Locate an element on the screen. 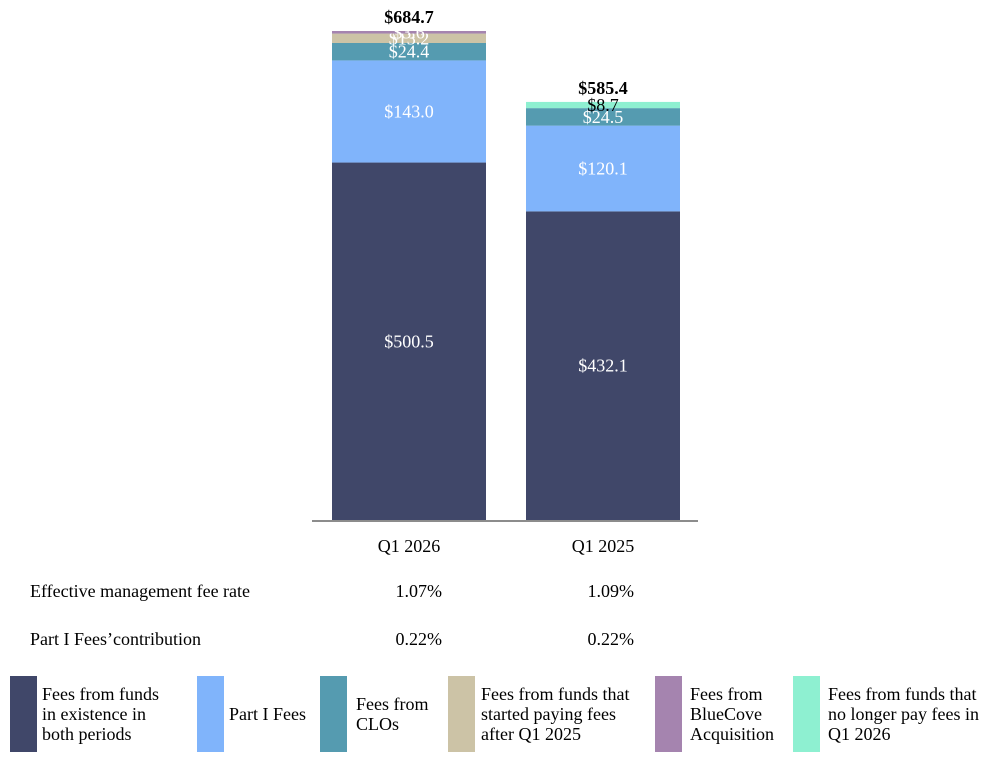 This screenshot has width=1005, height=757. total-label: $684.7 is located at coordinates (409, 17).